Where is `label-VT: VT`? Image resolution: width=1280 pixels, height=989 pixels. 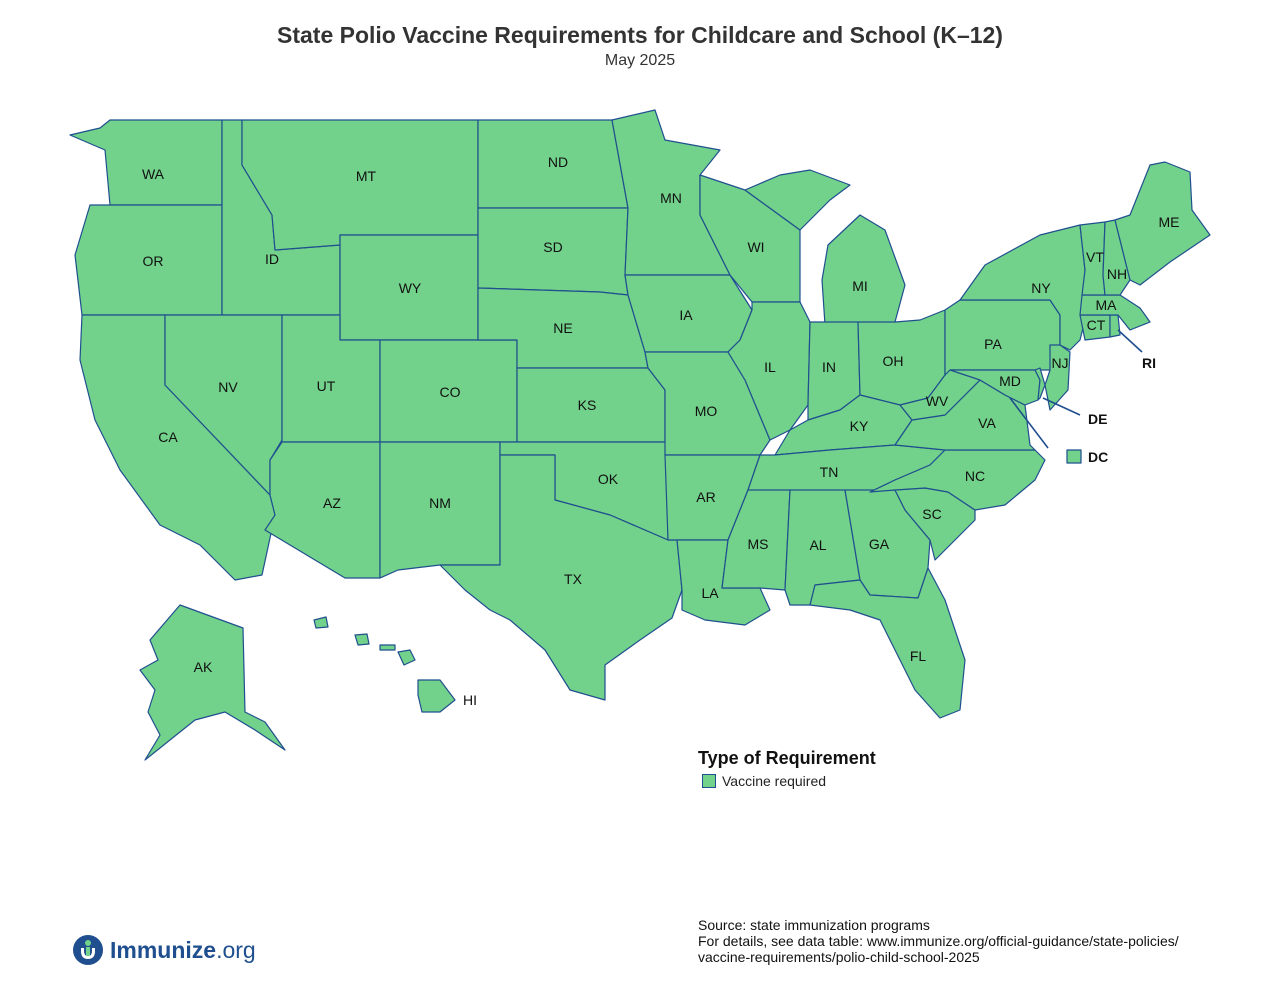
label-VT: VT is located at coordinates (1095, 257).